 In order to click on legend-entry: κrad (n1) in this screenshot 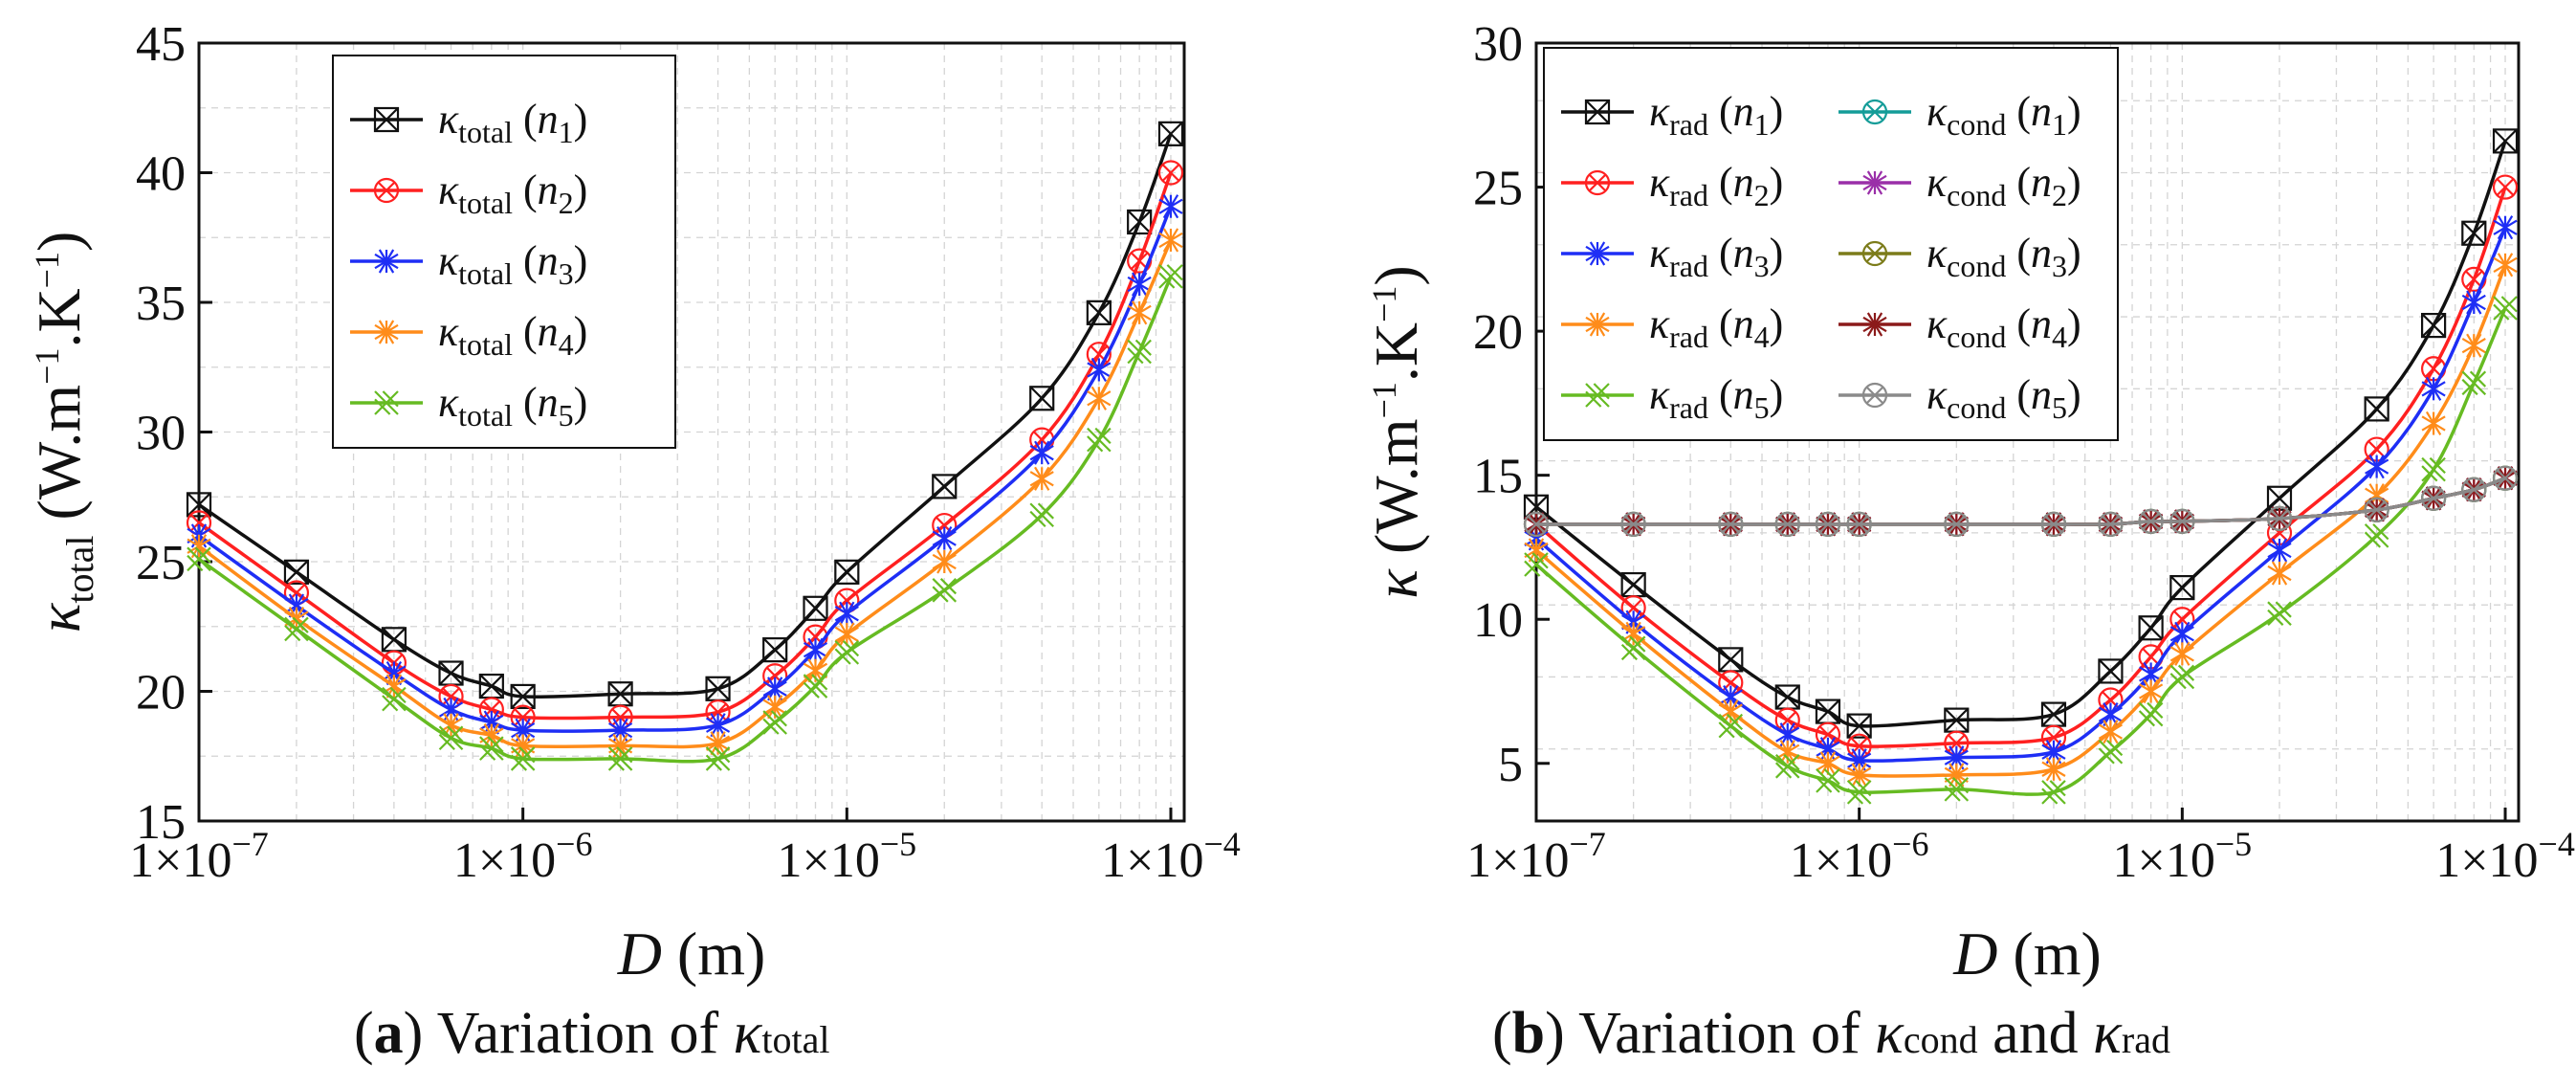, I will do `click(1672, 115)`.